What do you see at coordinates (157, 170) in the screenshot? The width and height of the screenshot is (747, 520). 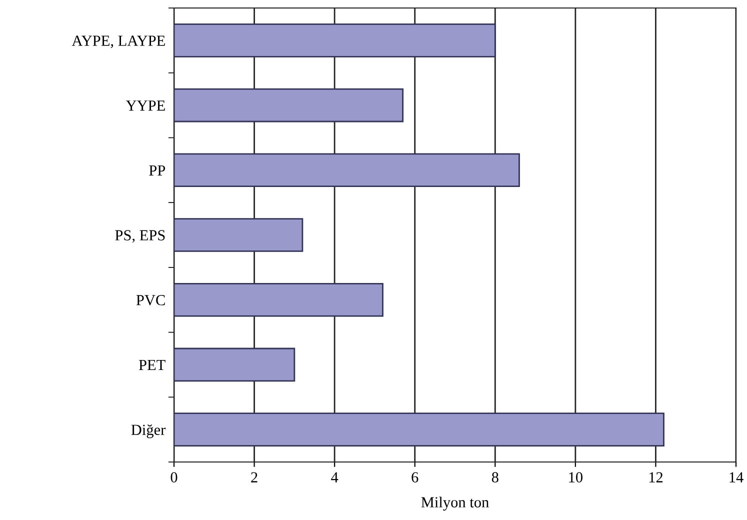 I see `y-tick-label: PP` at bounding box center [157, 170].